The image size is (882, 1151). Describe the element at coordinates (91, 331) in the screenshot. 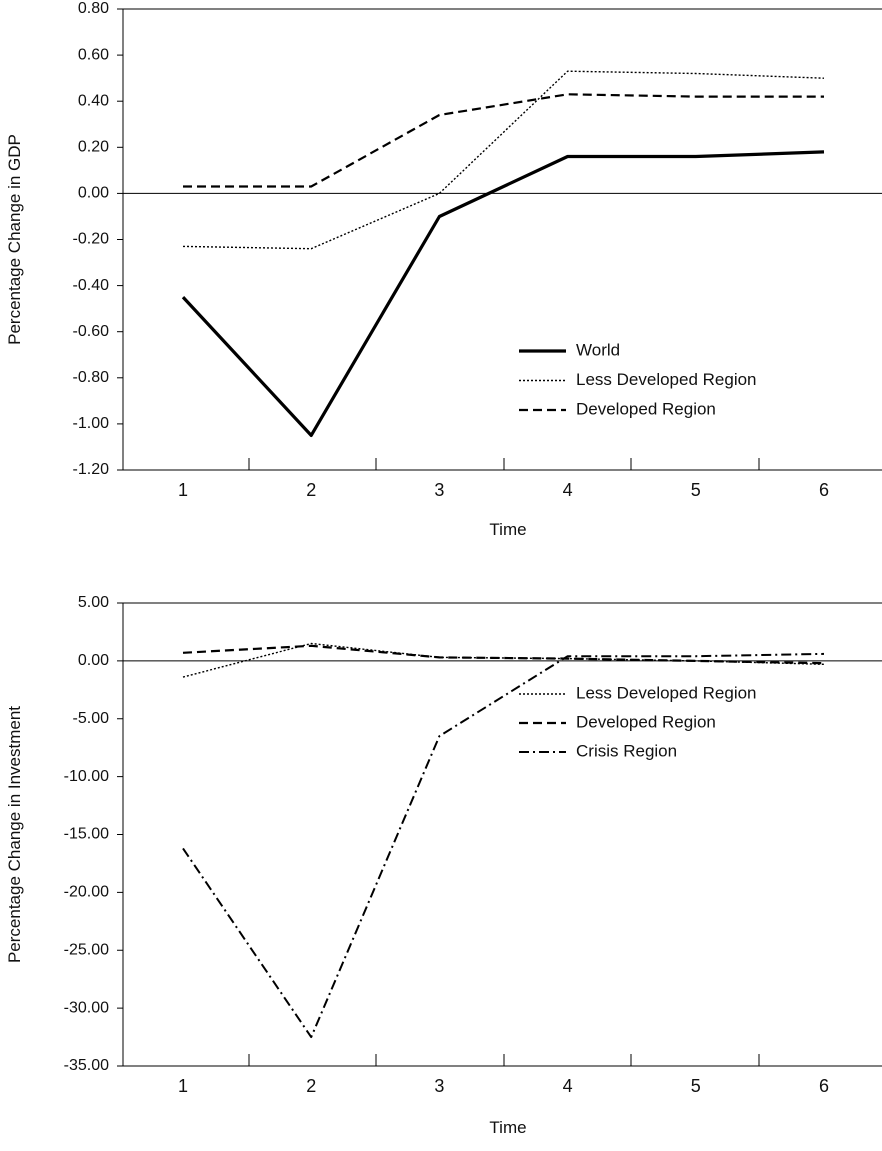

I see `y-tick-label: -0.60` at that location.